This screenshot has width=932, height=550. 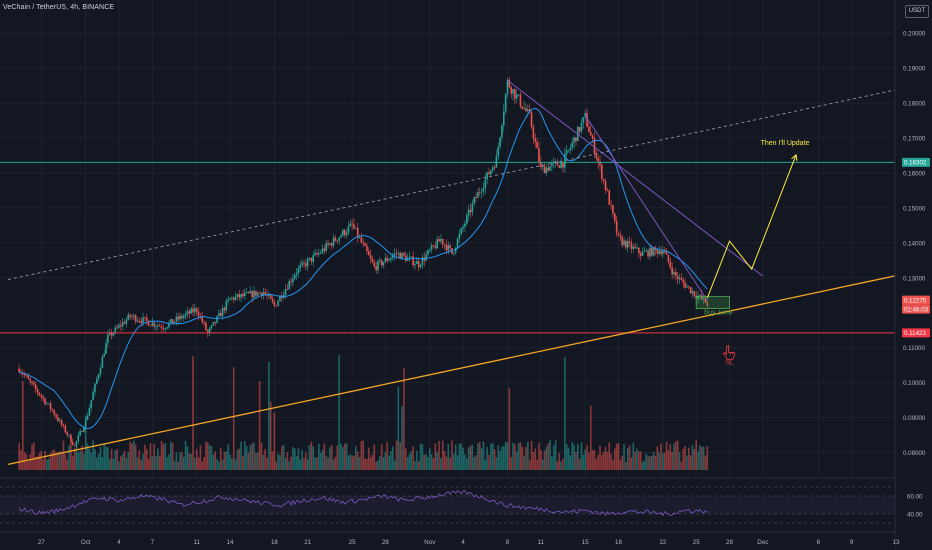 What do you see at coordinates (914, 453) in the screenshot?
I see `price-tick-label: 0.08000` at bounding box center [914, 453].